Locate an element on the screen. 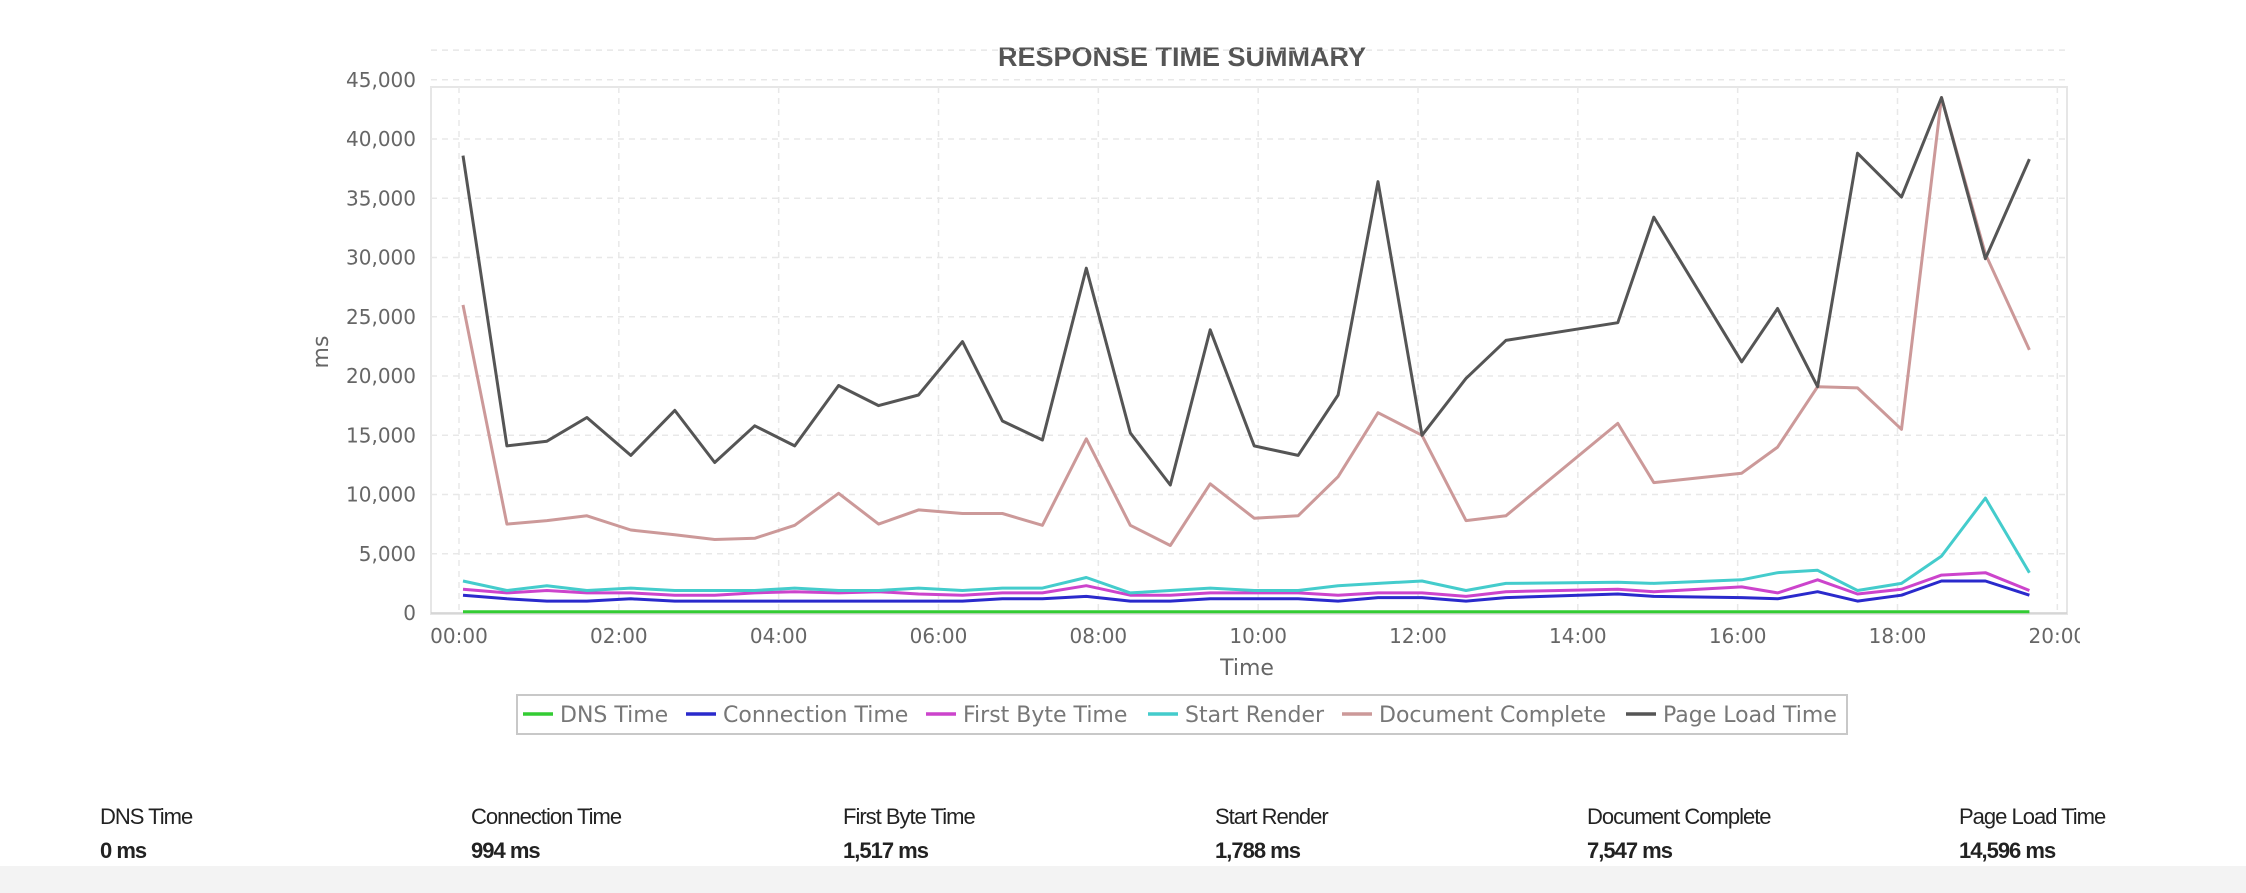 The width and height of the screenshot is (2246, 893). legend-label: Page Load Time is located at coordinates (1750, 715).